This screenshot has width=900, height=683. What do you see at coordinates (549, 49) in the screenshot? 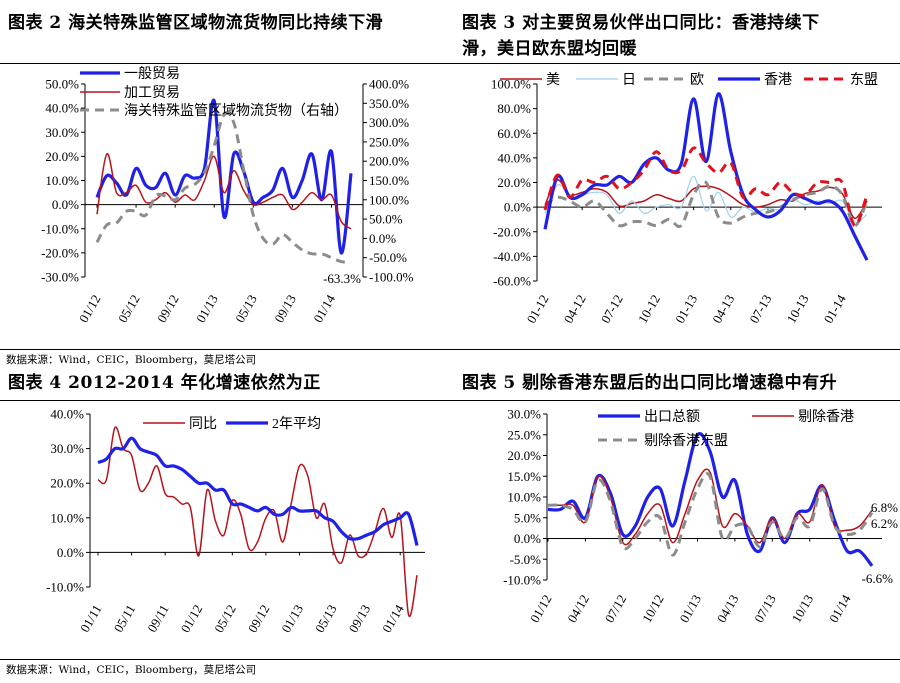
I see `chart3-title-line2: 滑，美日欧东盟均回暖` at bounding box center [549, 49].